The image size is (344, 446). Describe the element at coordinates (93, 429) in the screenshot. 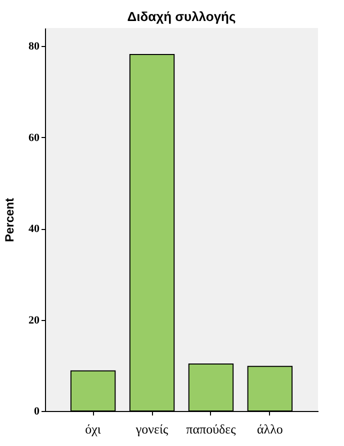

I see `x-tick-label: όχι` at that location.